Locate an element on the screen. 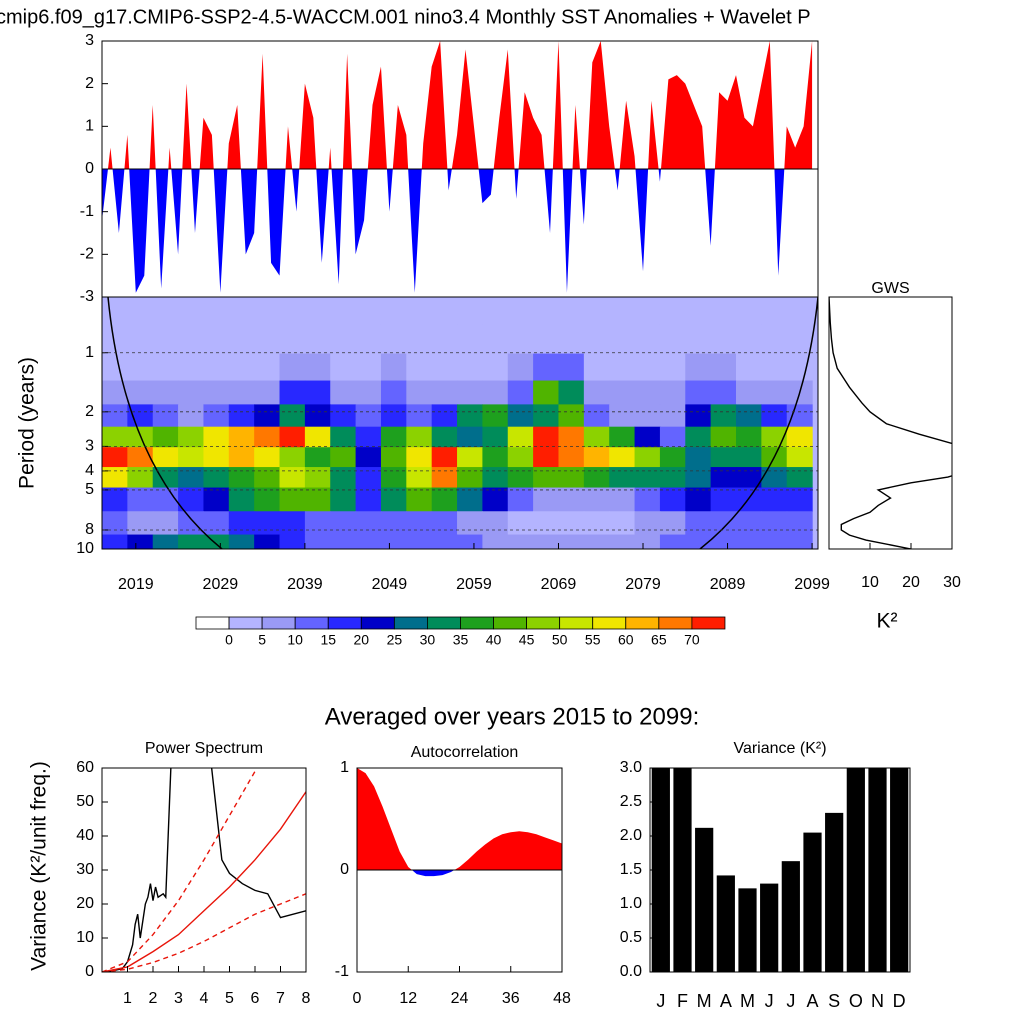  x-tick-label: M is located at coordinates (747, 1001).